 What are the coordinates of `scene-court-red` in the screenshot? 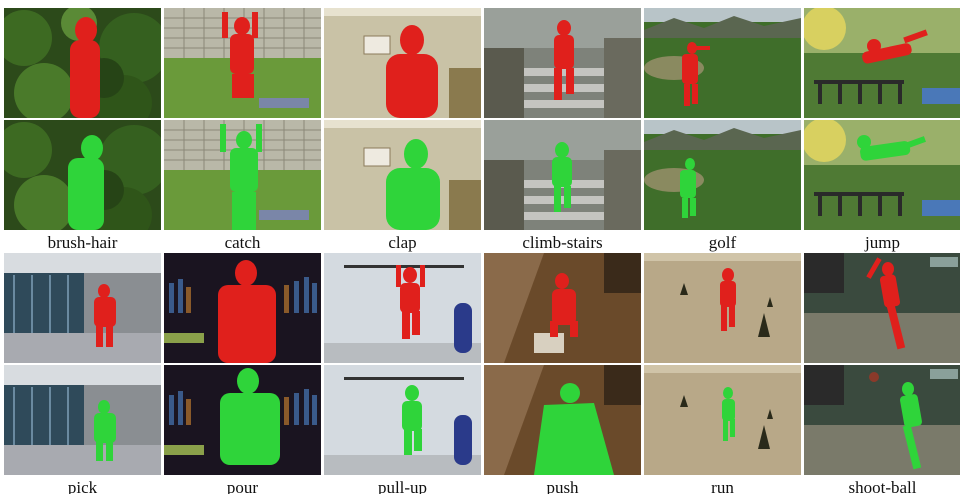 It's located at (882, 308).